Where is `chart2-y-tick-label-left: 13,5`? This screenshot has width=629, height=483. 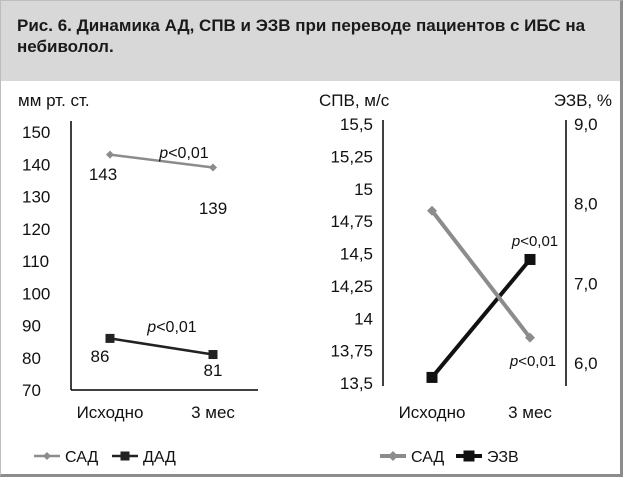 chart2-y-tick-label-left: 13,5 is located at coordinates (356, 383).